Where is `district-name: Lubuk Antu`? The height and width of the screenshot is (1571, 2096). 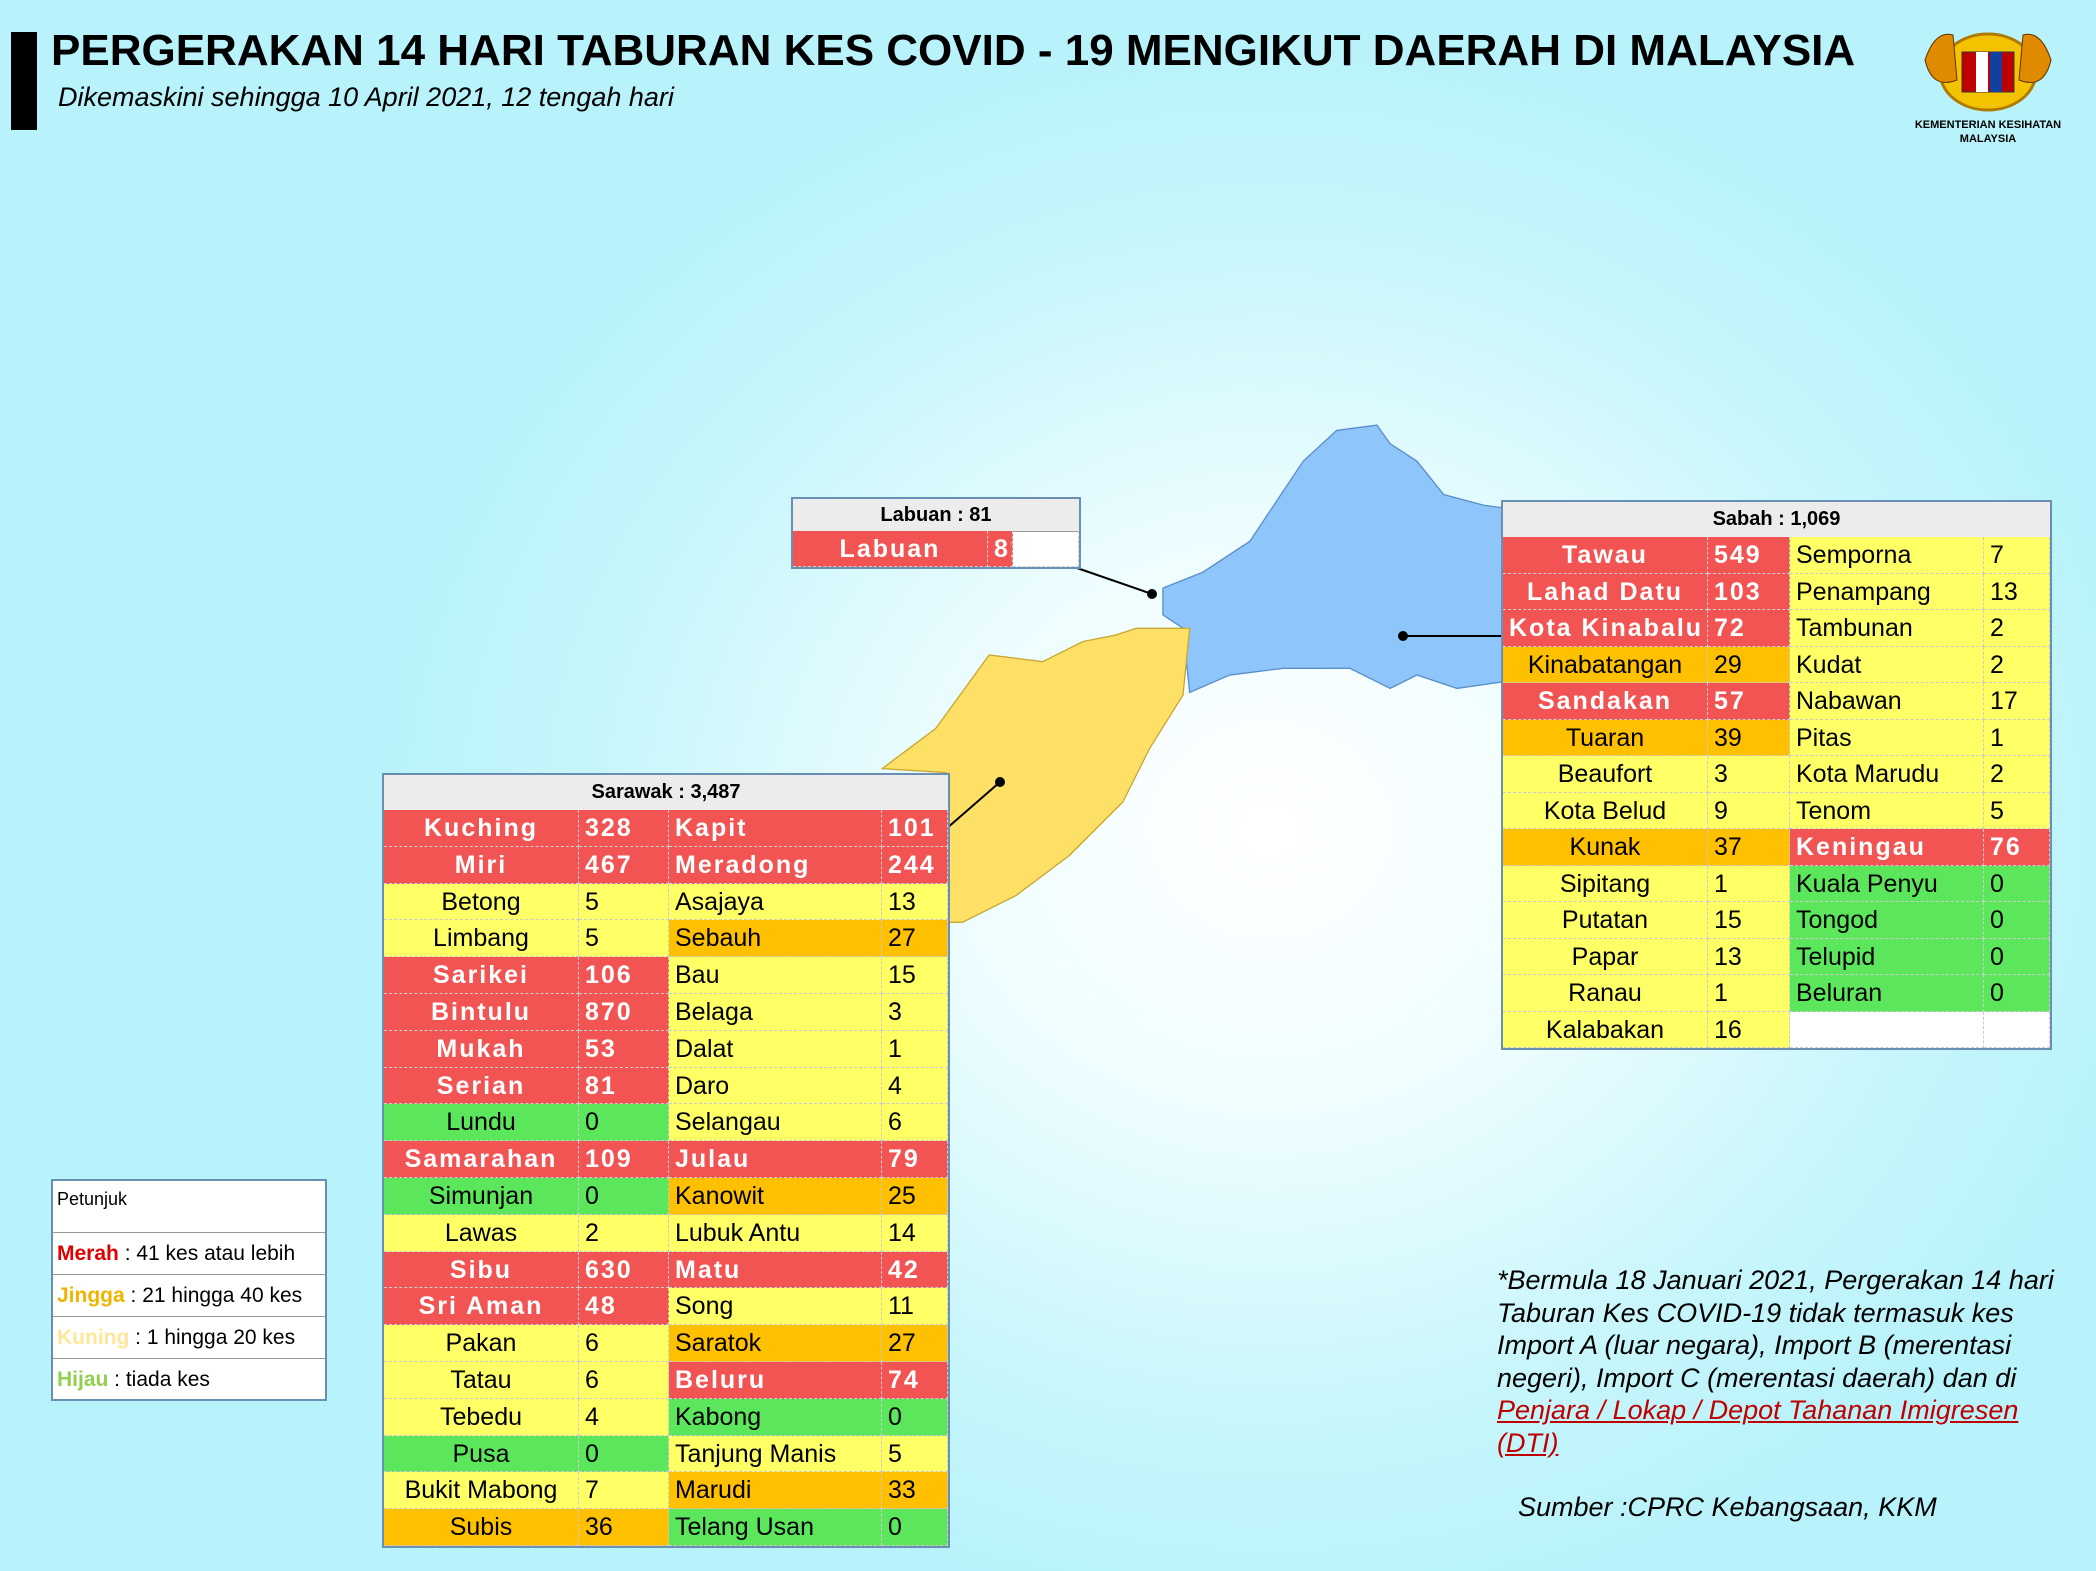 district-name: Lubuk Antu is located at coordinates (775, 1233).